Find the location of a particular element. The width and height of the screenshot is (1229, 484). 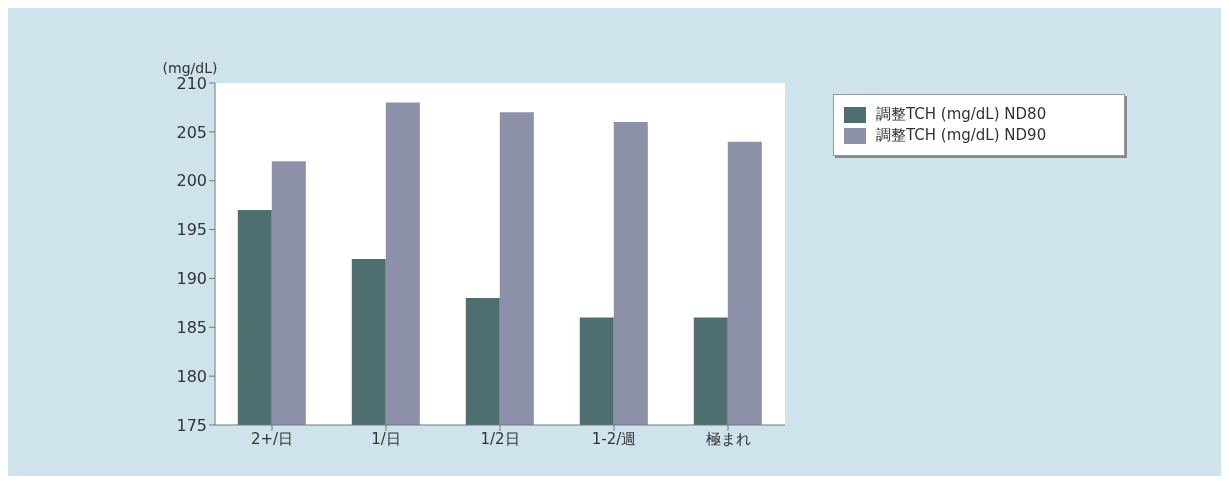

x-tick-label: 1/日 is located at coordinates (386, 438).